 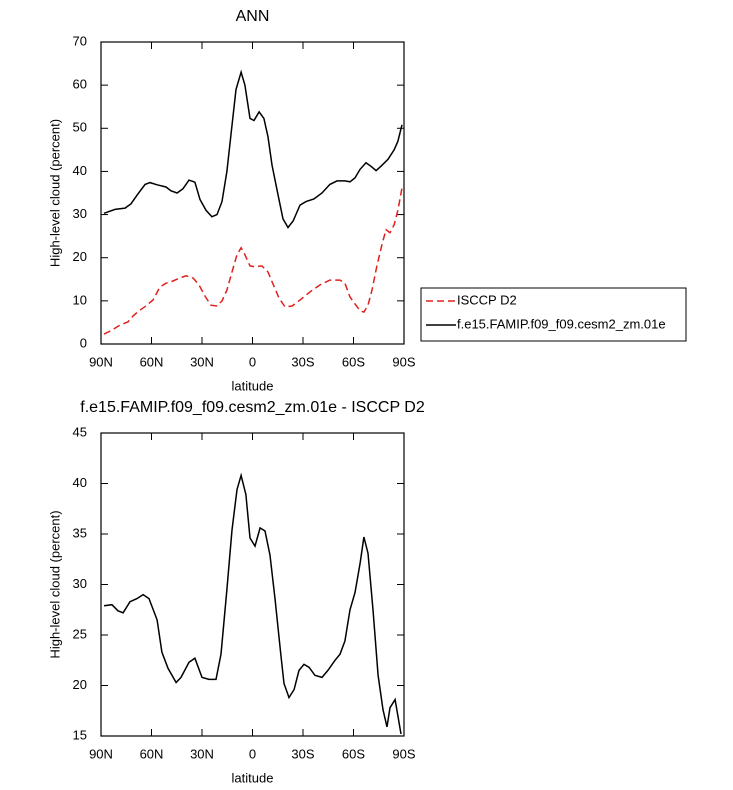 I want to click on y-tick-label: 45, so click(x=80, y=431).